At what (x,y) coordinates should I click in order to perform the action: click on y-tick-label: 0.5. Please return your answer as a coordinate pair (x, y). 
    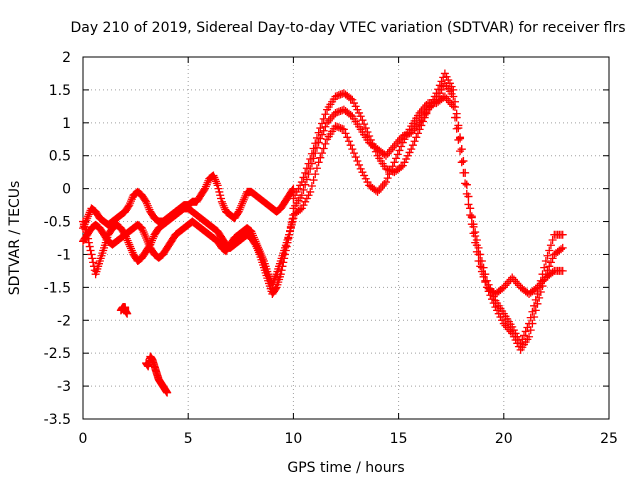
    Looking at the image, I should click on (60, 157).